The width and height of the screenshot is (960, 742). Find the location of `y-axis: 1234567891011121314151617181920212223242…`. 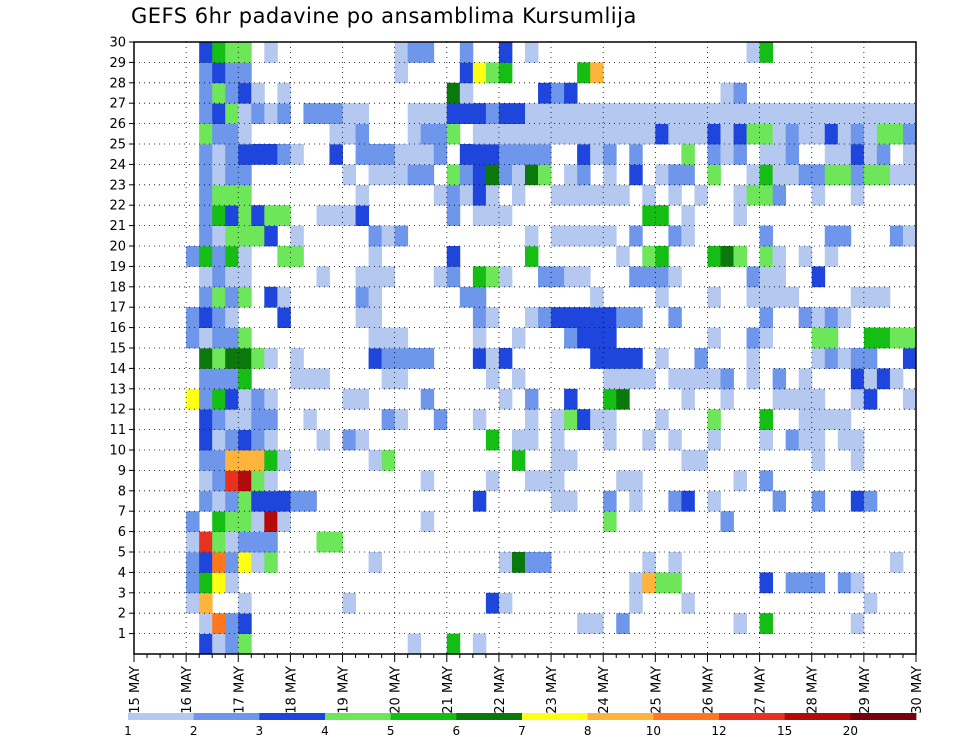

y-axis: 1234567891011121314151617181920212223242… is located at coordinates (121, 339).